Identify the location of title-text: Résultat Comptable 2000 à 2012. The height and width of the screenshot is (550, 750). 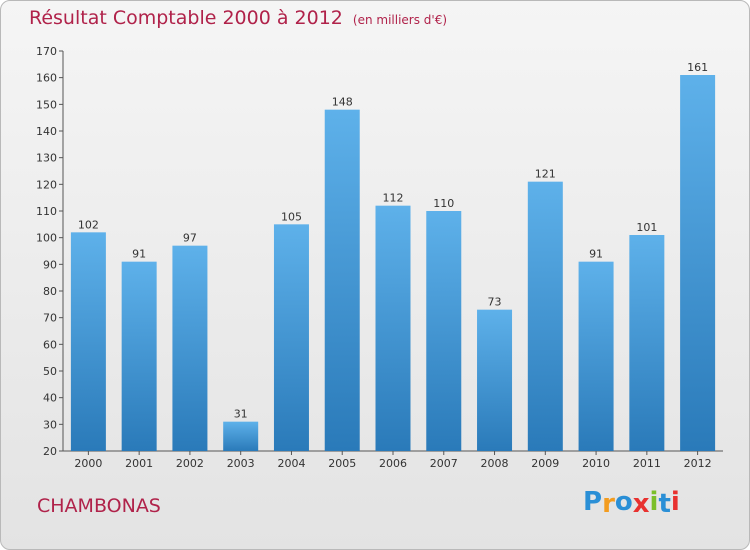
(186, 18).